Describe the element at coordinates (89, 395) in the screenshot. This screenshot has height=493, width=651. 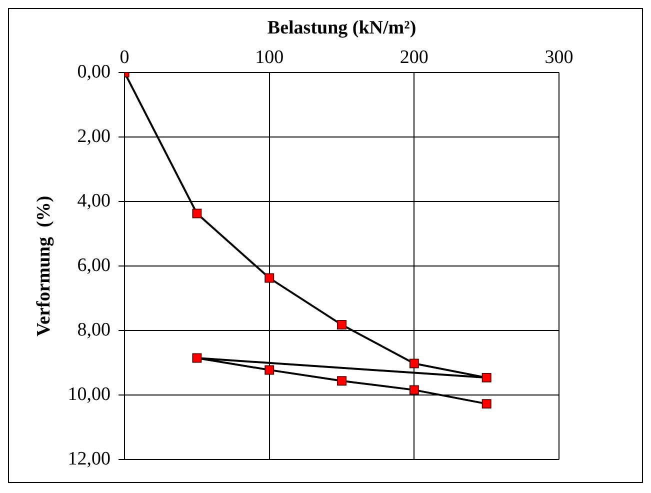
I see `y-tick-label: 10,00` at that location.